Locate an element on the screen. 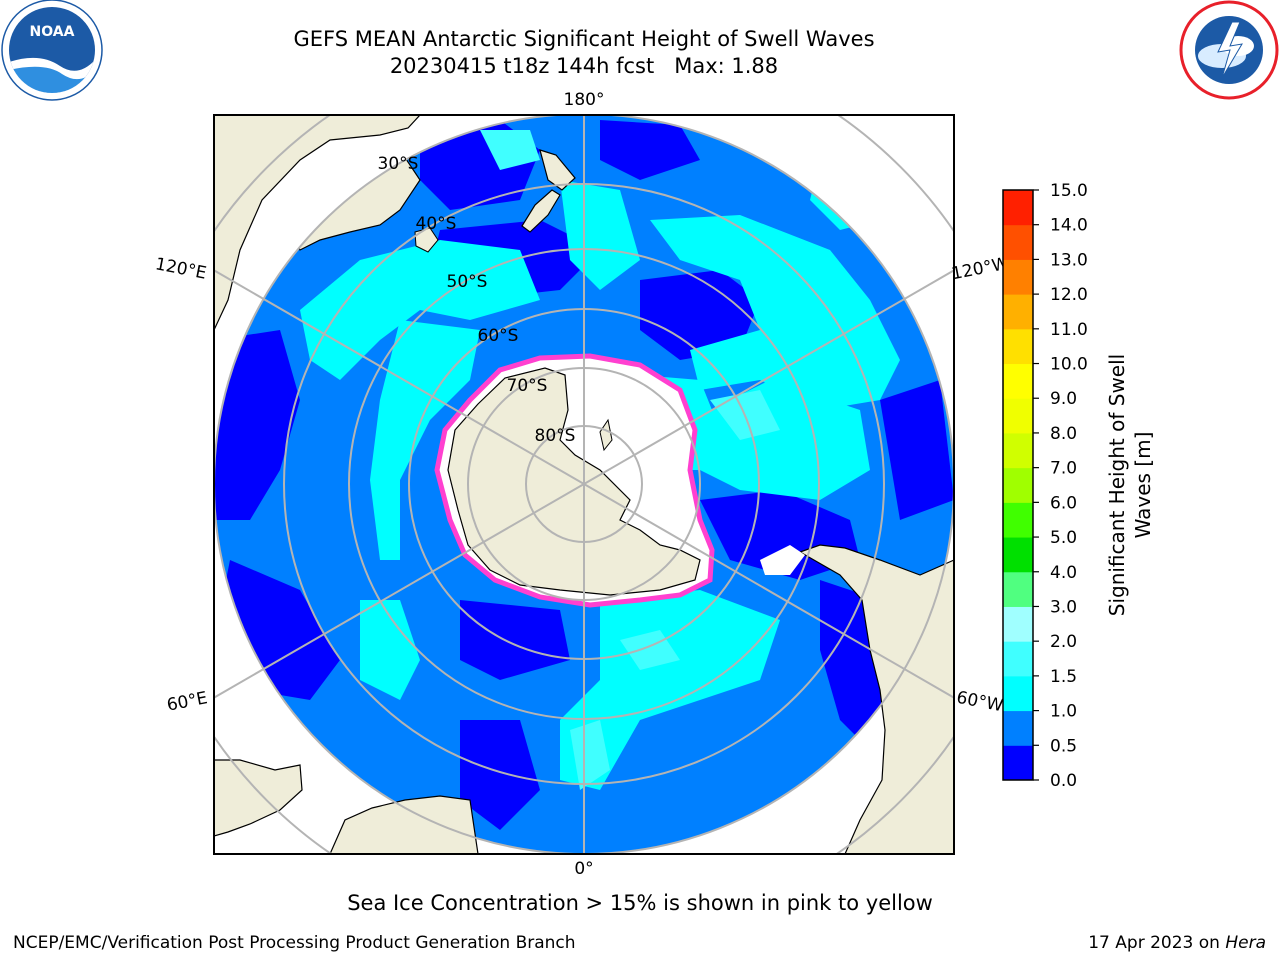  colorbar-label: Significant Height of Swell Waves [m] is located at coordinates (1130, 485).